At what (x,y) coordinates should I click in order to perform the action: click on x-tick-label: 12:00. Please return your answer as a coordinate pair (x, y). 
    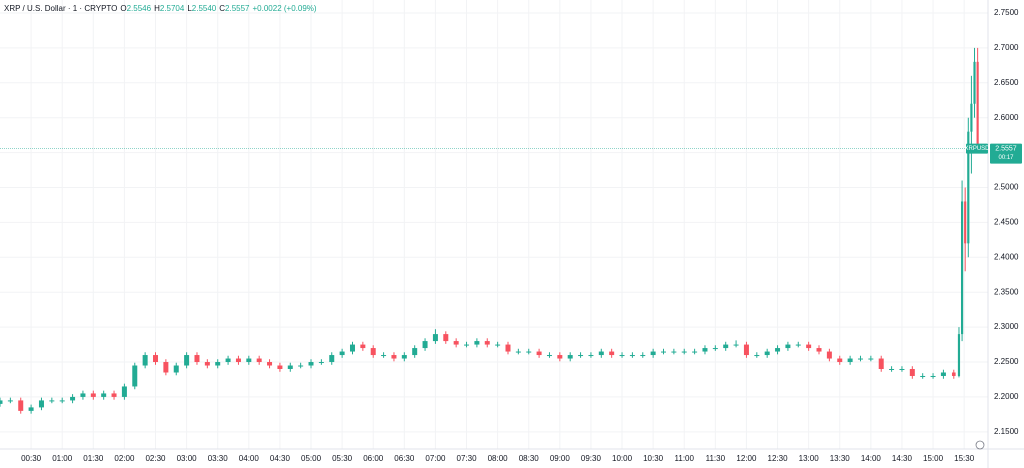
    Looking at the image, I should click on (746, 458).